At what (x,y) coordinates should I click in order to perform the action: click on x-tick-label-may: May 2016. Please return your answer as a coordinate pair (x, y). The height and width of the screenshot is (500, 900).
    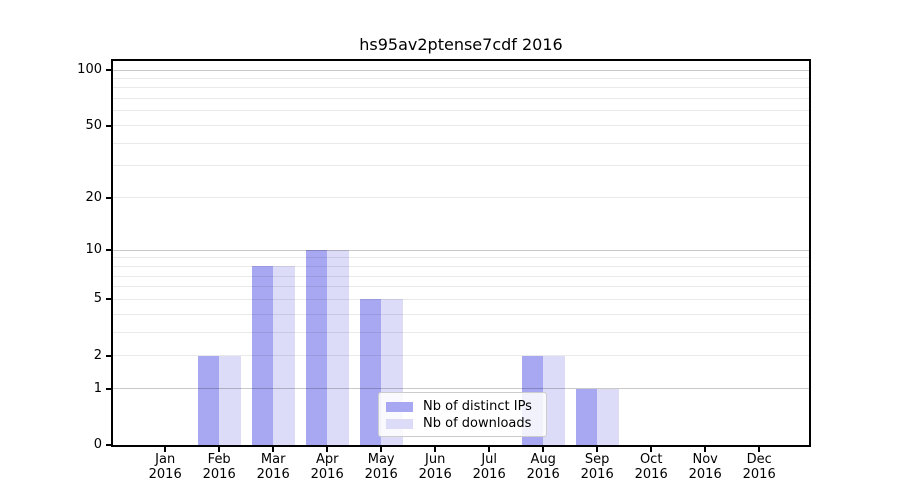
    Looking at the image, I should click on (381, 467).